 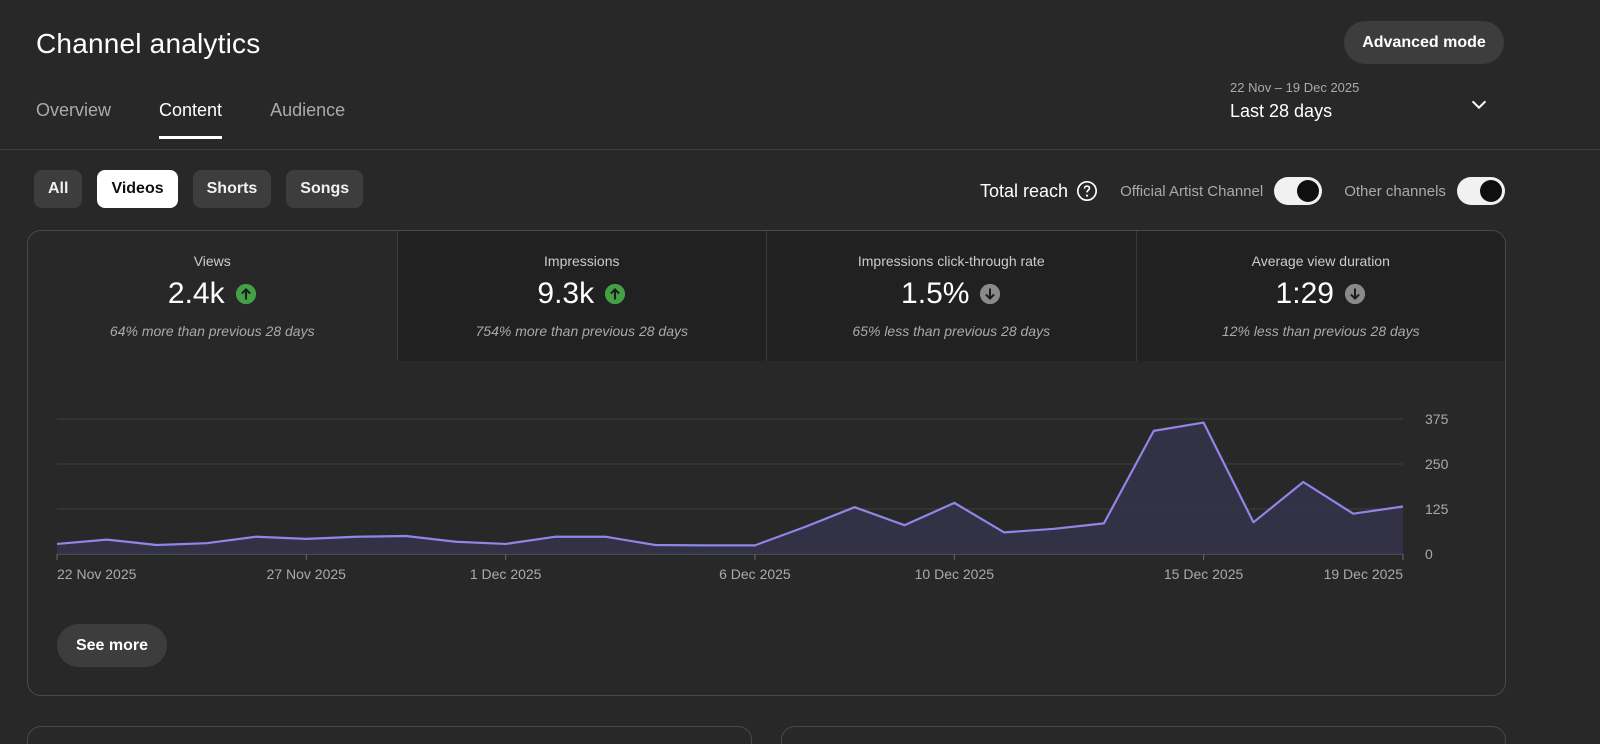 I want to click on metric-value: 2.4k, so click(x=196, y=293).